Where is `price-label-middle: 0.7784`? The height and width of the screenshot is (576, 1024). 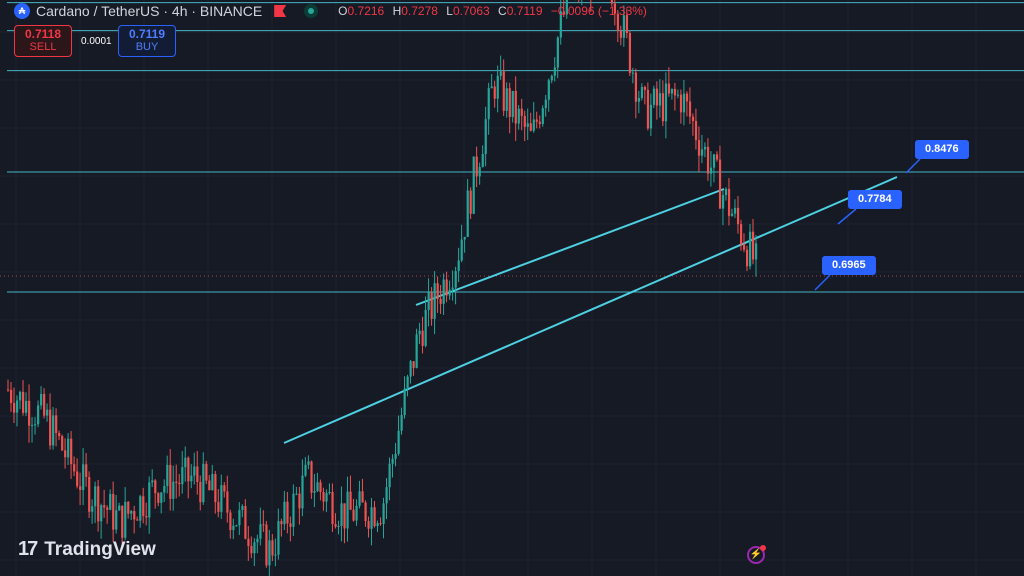
price-label-middle: 0.7784 is located at coordinates (875, 199).